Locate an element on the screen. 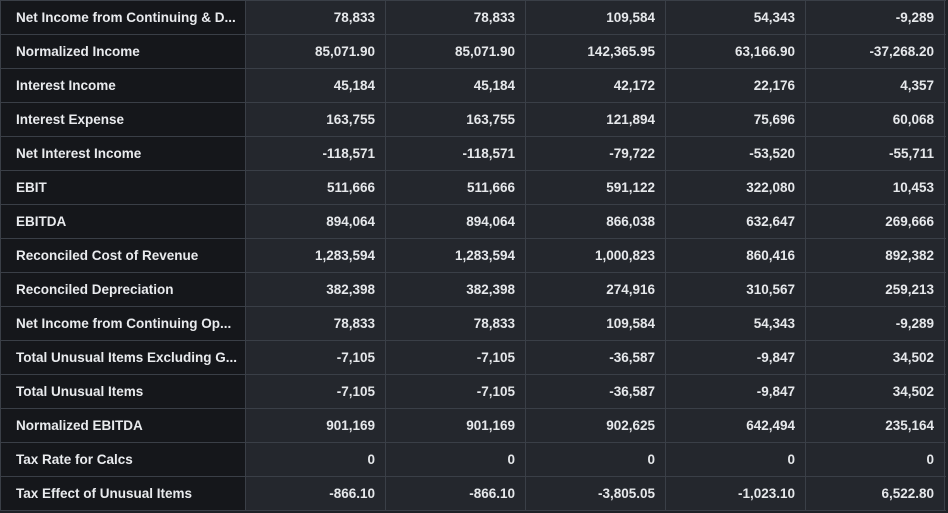 The image size is (948, 513). row-label: Reconciled Depreciation is located at coordinates (123, 289).